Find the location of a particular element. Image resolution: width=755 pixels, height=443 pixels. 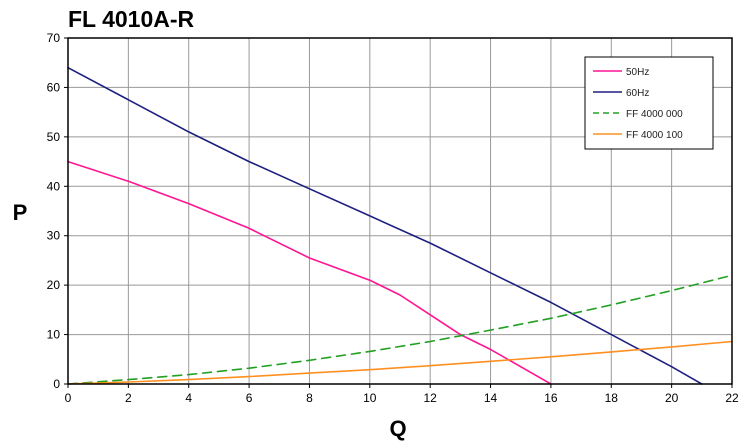

y-axis-label: P is located at coordinates (20, 212).